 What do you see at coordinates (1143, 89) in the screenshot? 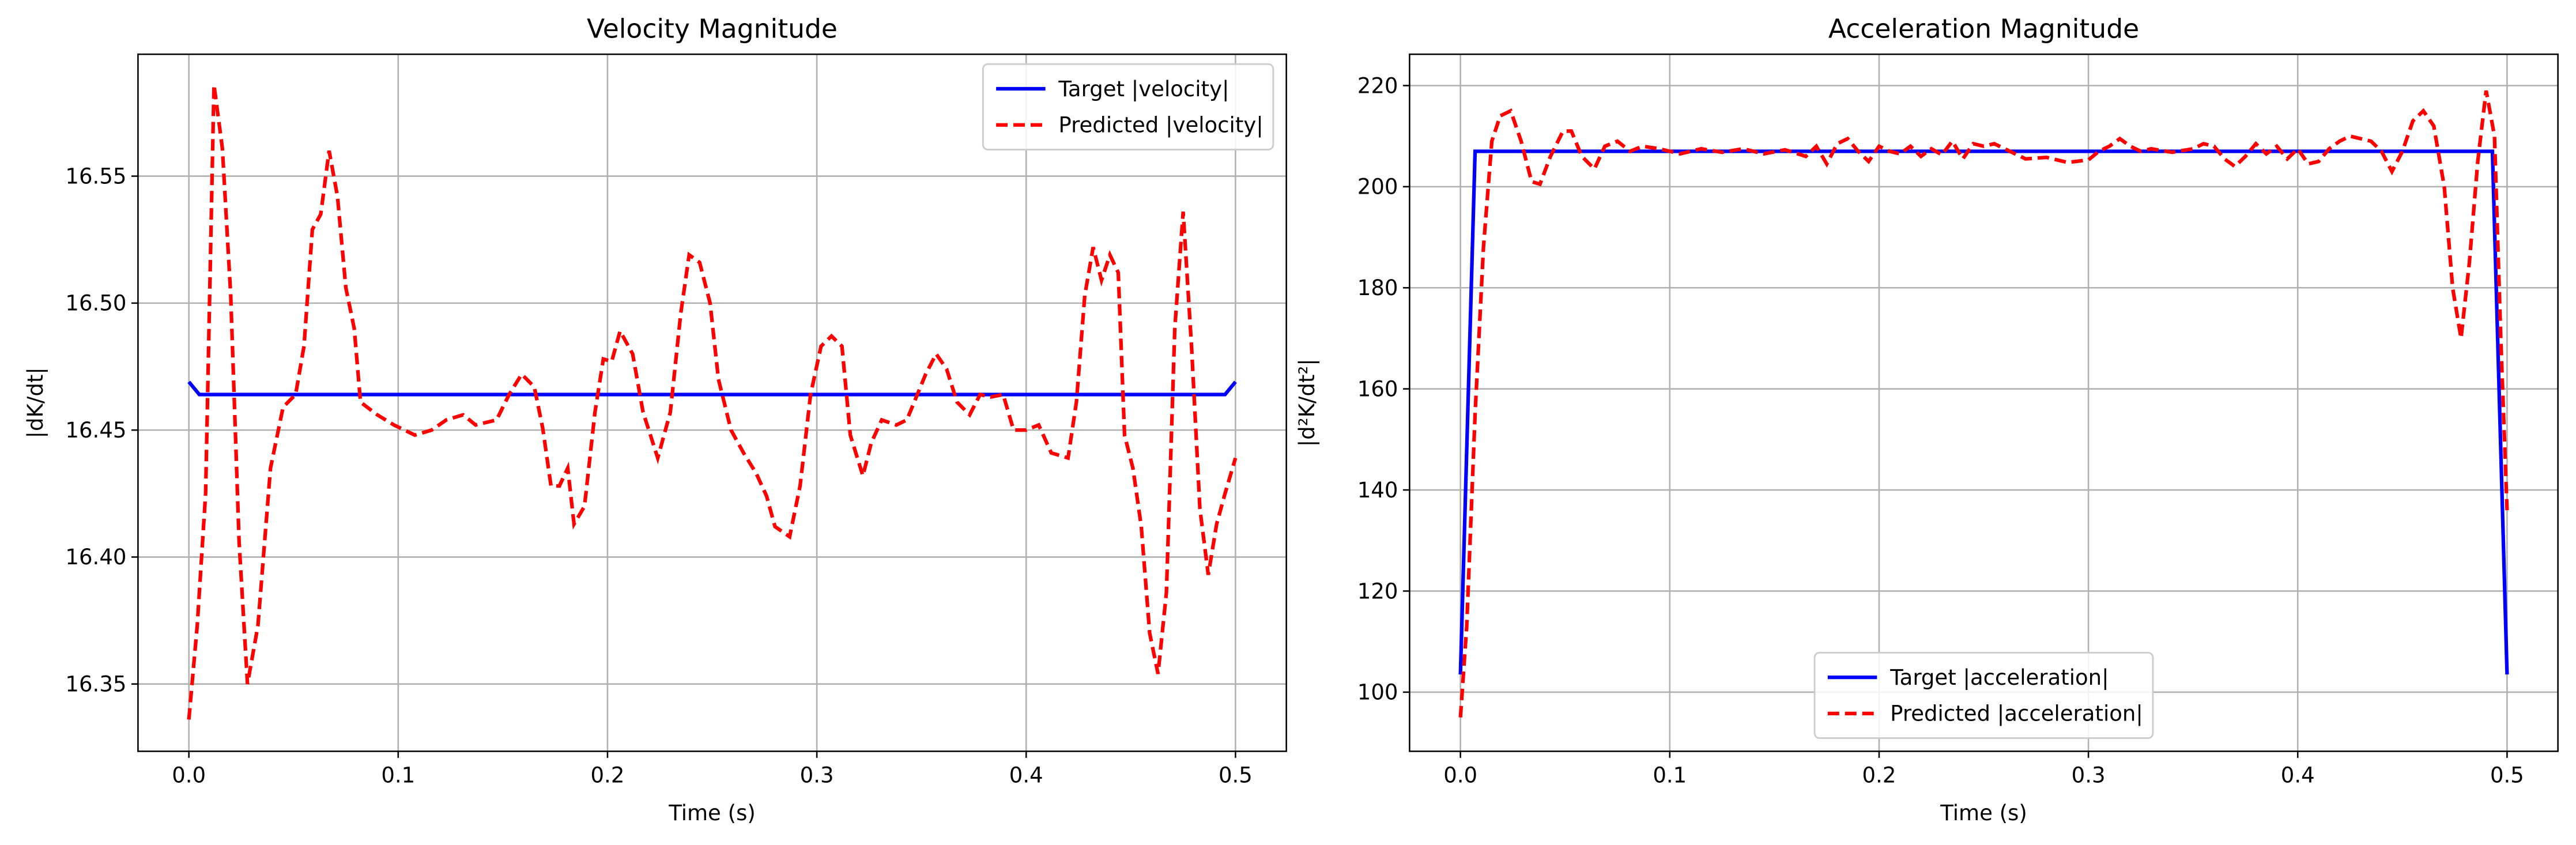
I see `legend-label: Target |velocity|` at bounding box center [1143, 89].